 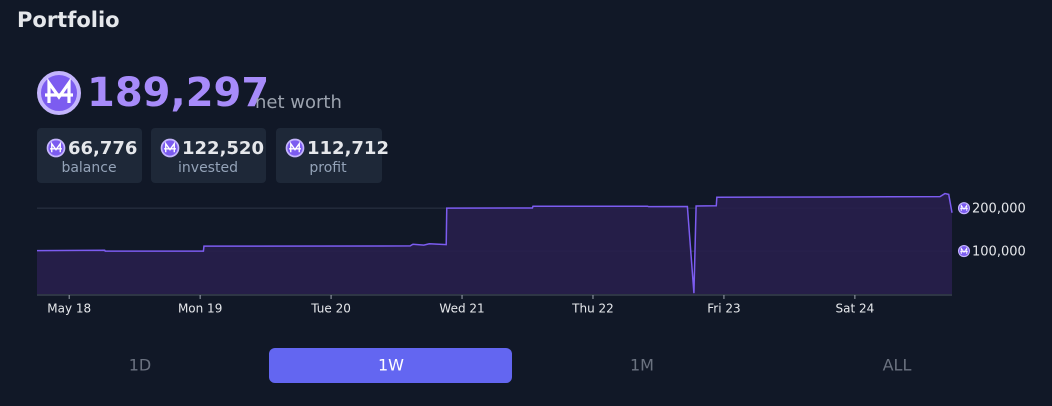 I want to click on x-tick-label: Sat 24, so click(x=854, y=309).